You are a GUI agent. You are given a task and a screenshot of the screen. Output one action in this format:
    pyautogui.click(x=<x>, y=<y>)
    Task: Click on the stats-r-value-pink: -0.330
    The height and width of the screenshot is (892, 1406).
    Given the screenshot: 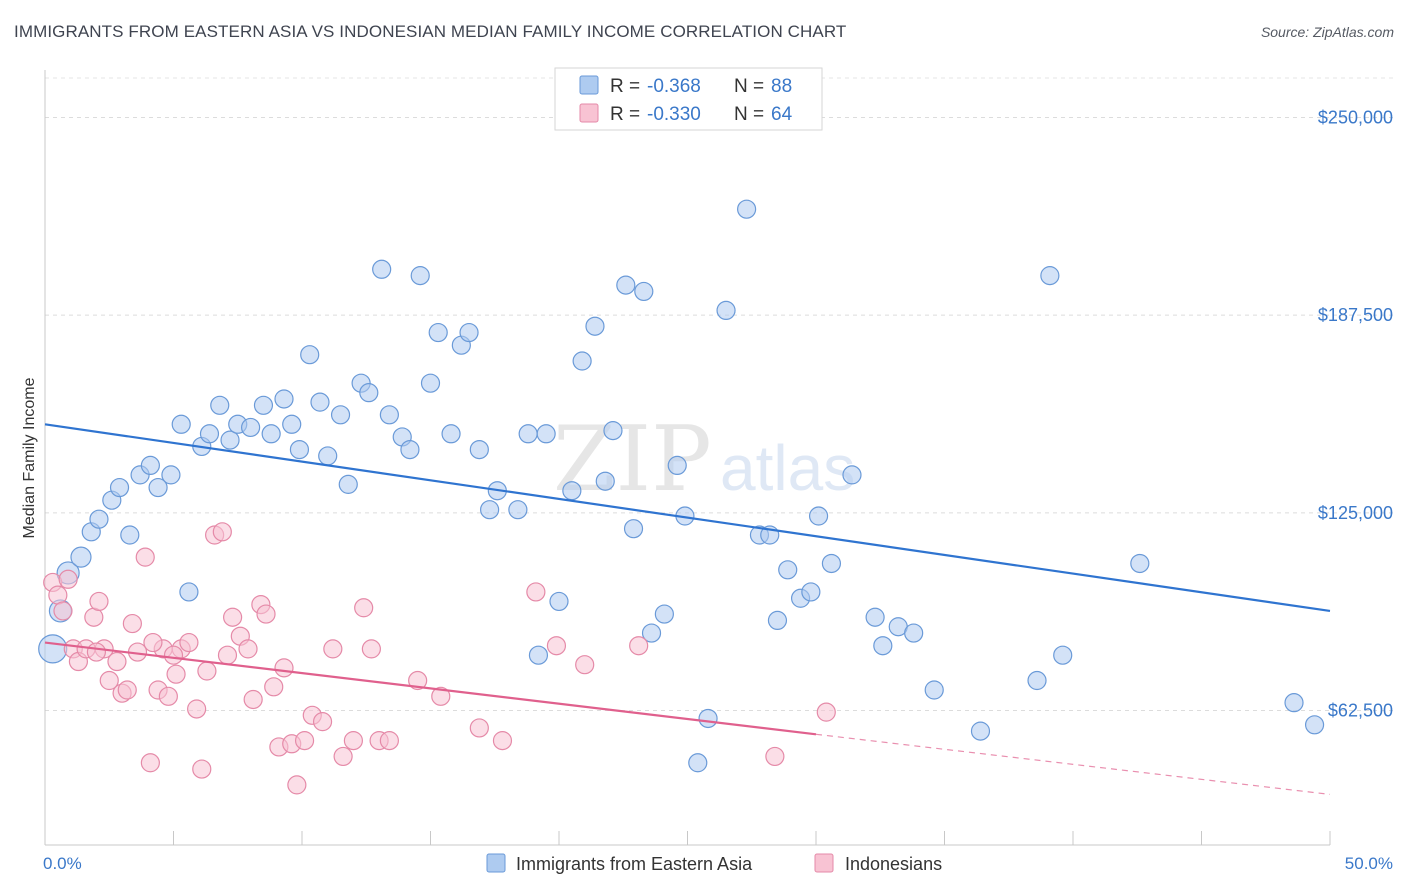 What is the action you would take?
    pyautogui.click(x=674, y=114)
    